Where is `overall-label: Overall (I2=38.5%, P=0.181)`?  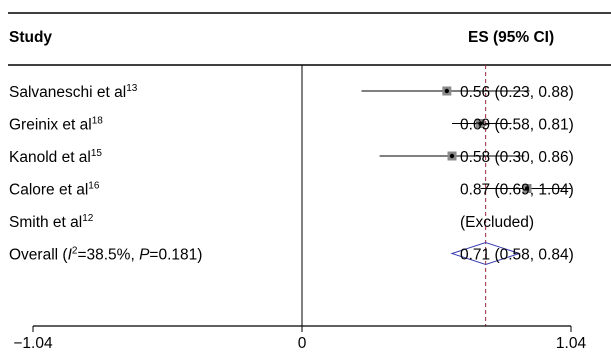 overall-label: Overall (I2=38.5%, P=0.181) is located at coordinates (105, 255).